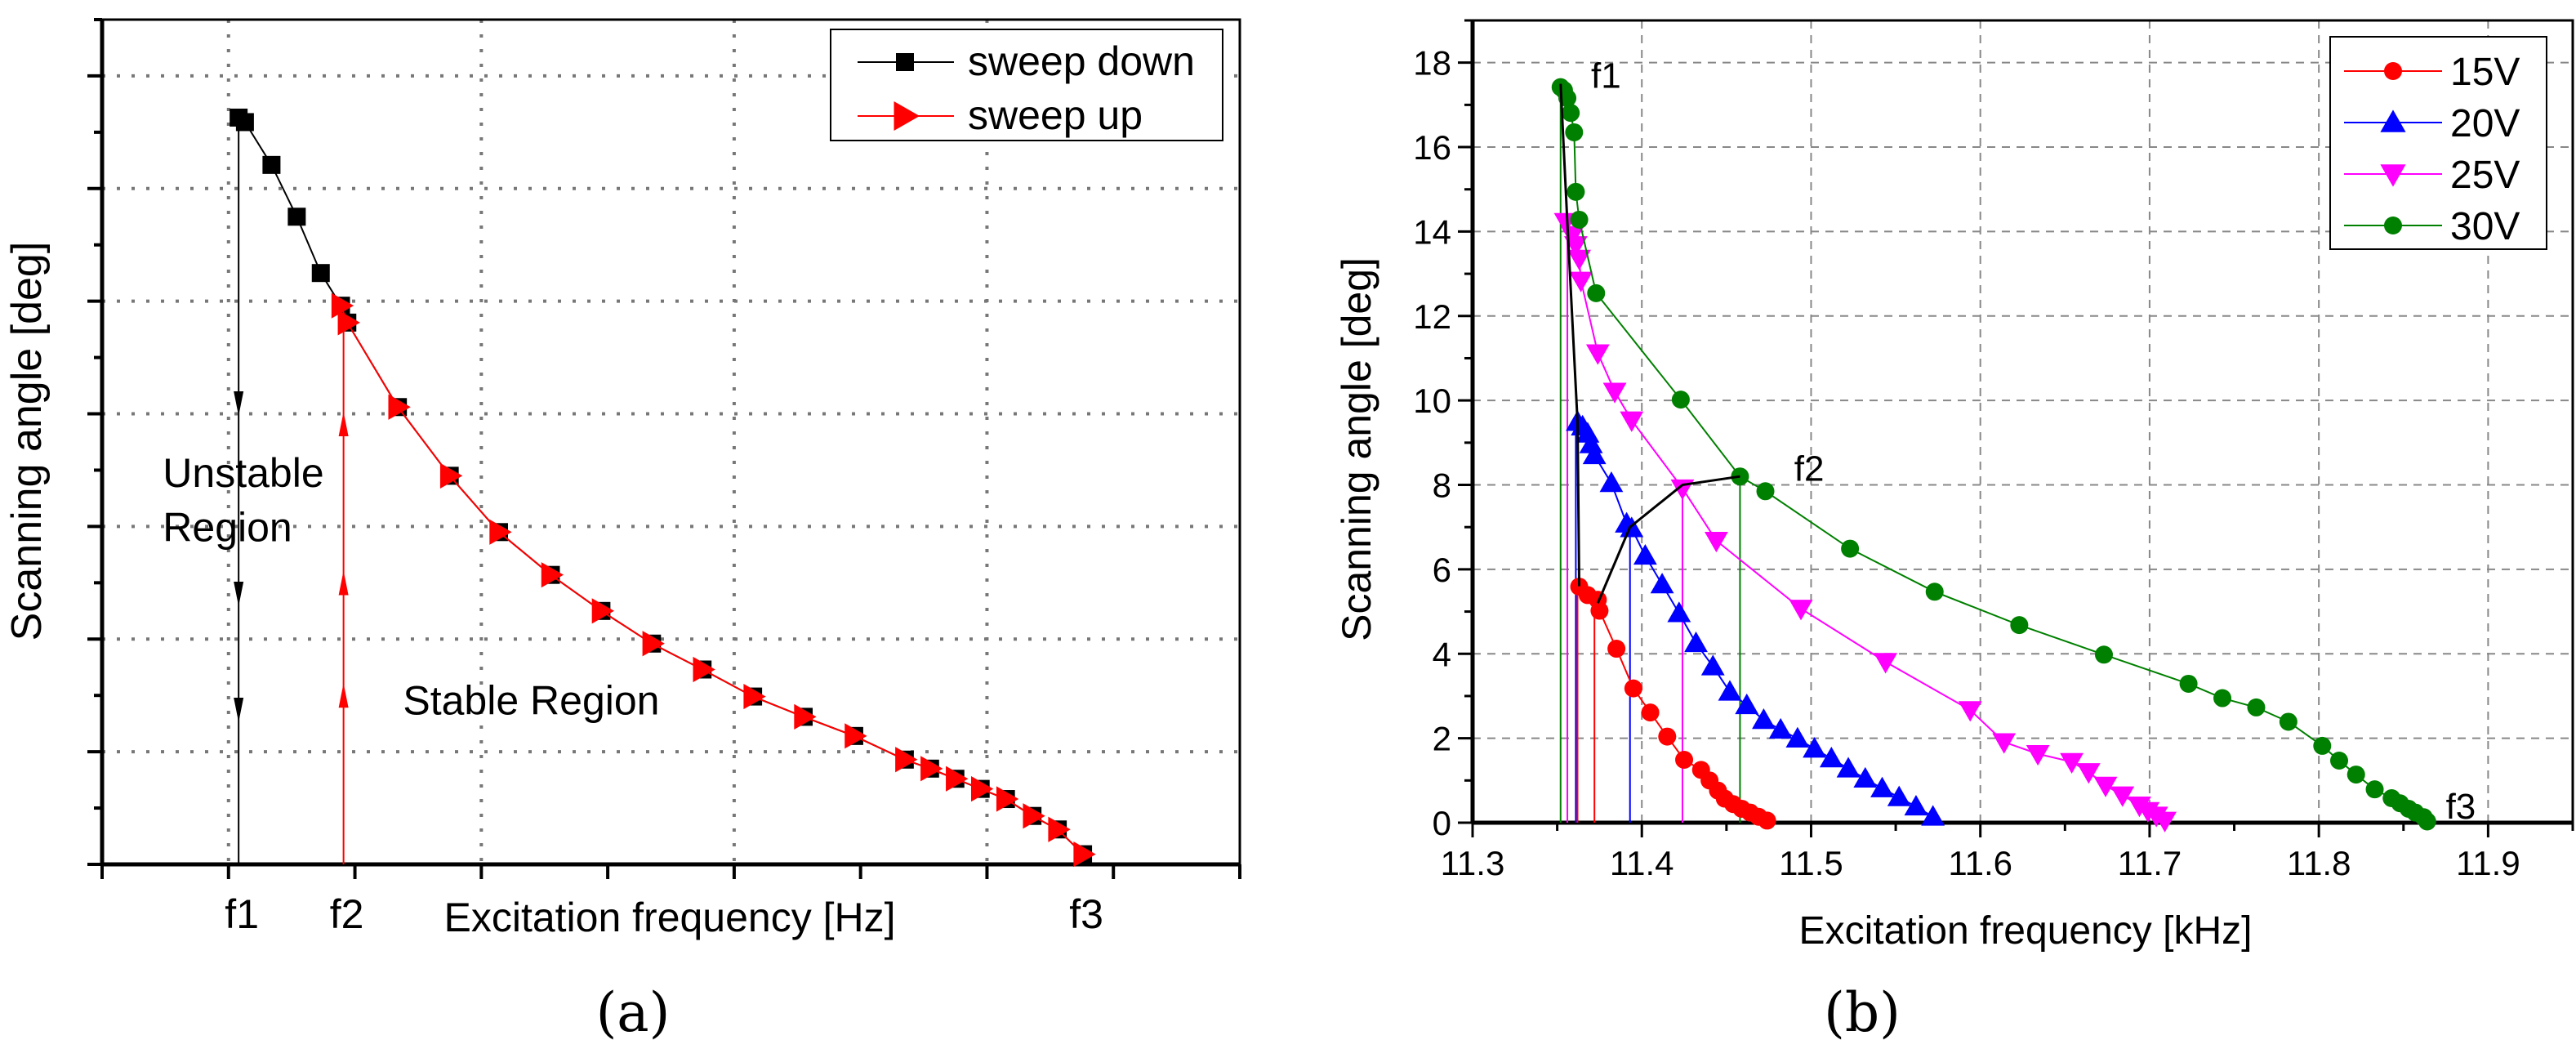  What do you see at coordinates (2150, 863) in the screenshot?
I see `x-tick-label: 11.7` at bounding box center [2150, 863].